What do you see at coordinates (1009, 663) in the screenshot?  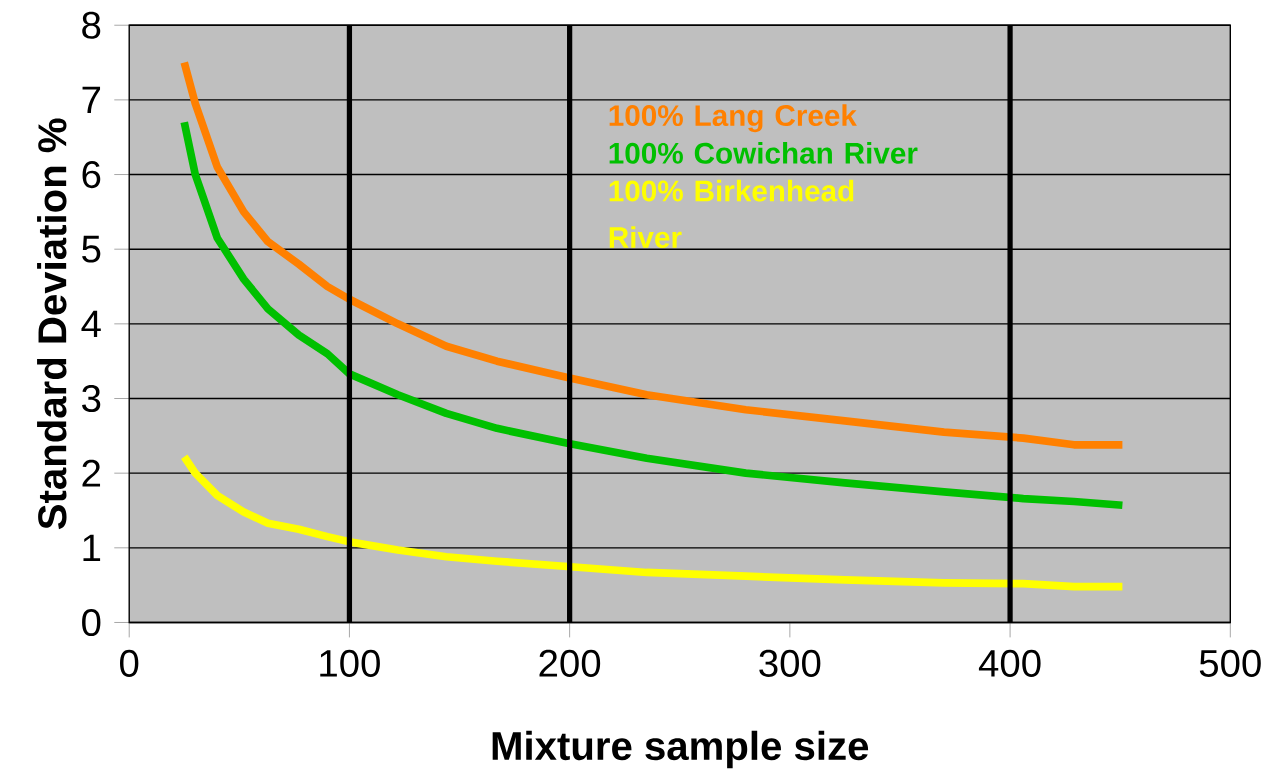 I see `x-tick-label: 400` at bounding box center [1009, 663].